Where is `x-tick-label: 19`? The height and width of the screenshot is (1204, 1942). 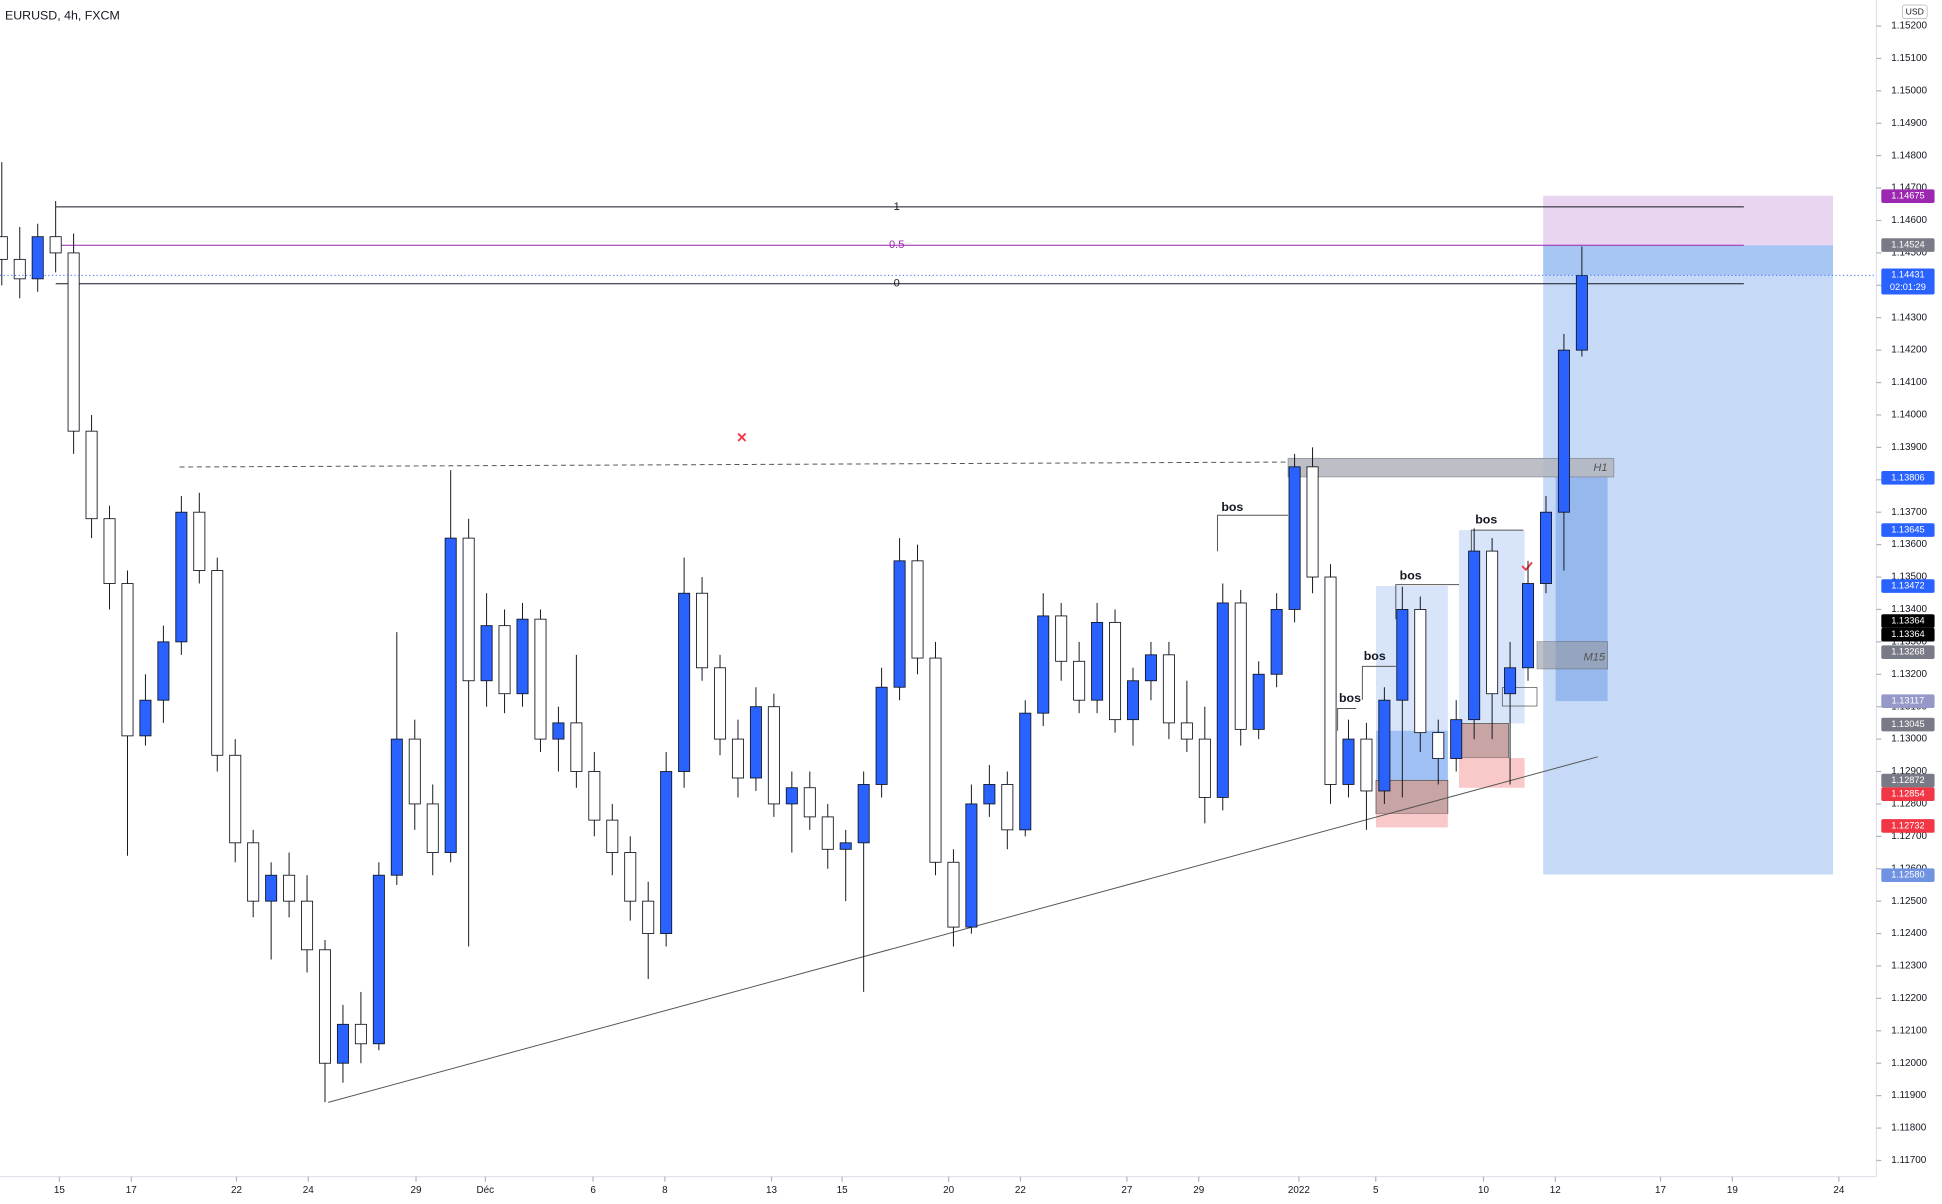 x-tick-label: 19 is located at coordinates (1733, 1190).